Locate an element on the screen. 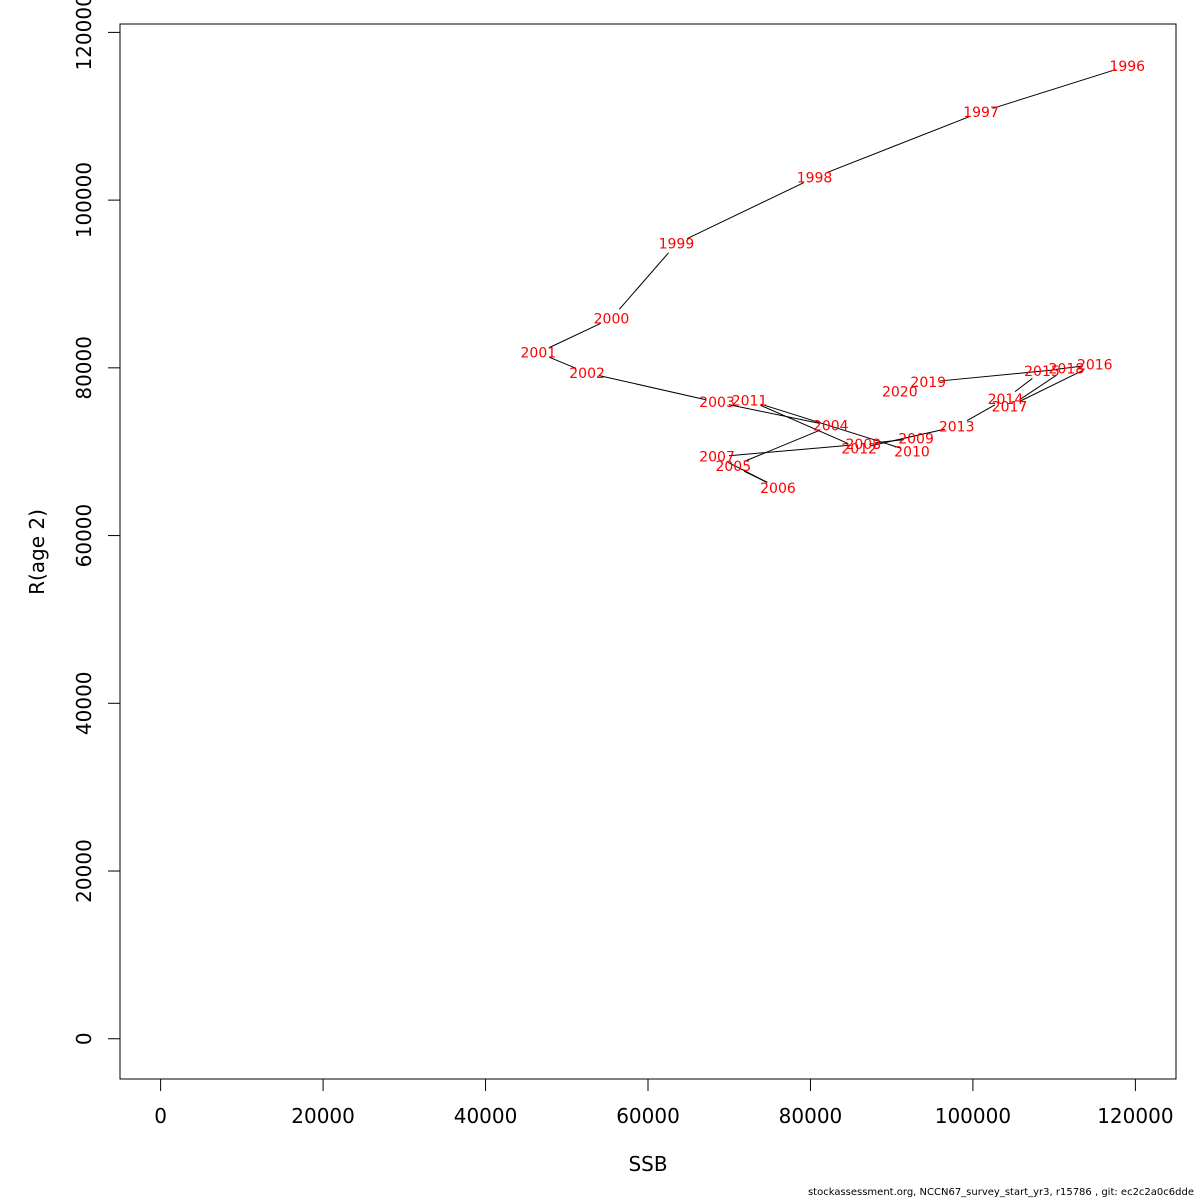 This screenshot has width=1200, height=1200. point-label-2014: 2014 is located at coordinates (1006, 400).